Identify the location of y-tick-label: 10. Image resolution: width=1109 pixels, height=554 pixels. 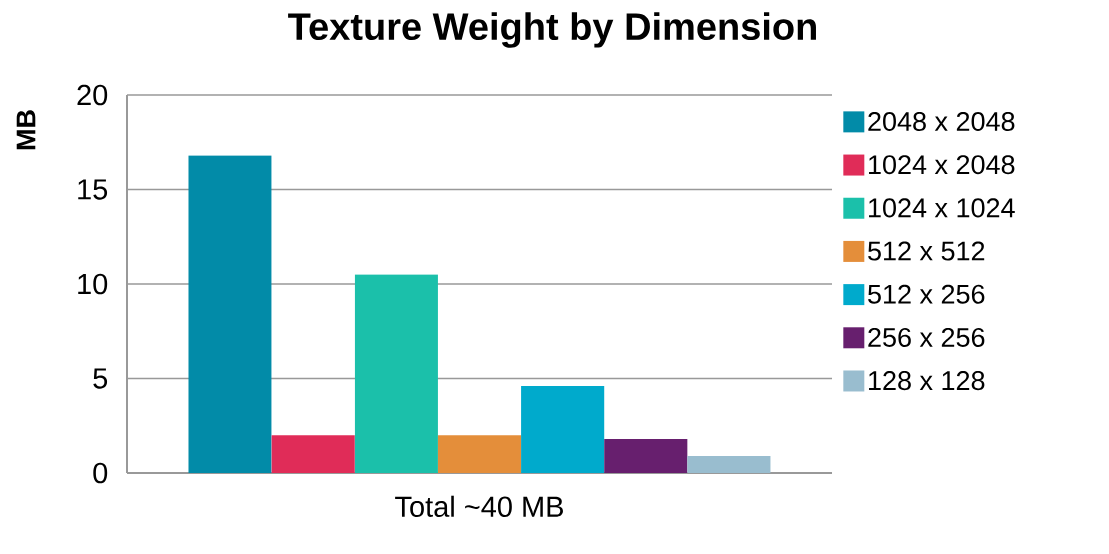
(93, 284).